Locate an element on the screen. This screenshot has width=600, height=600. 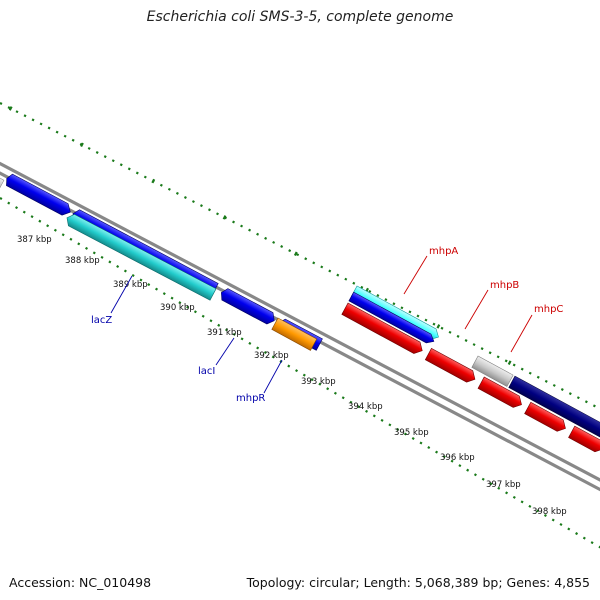
tick-label: 390 kbp is located at coordinates (177, 308).